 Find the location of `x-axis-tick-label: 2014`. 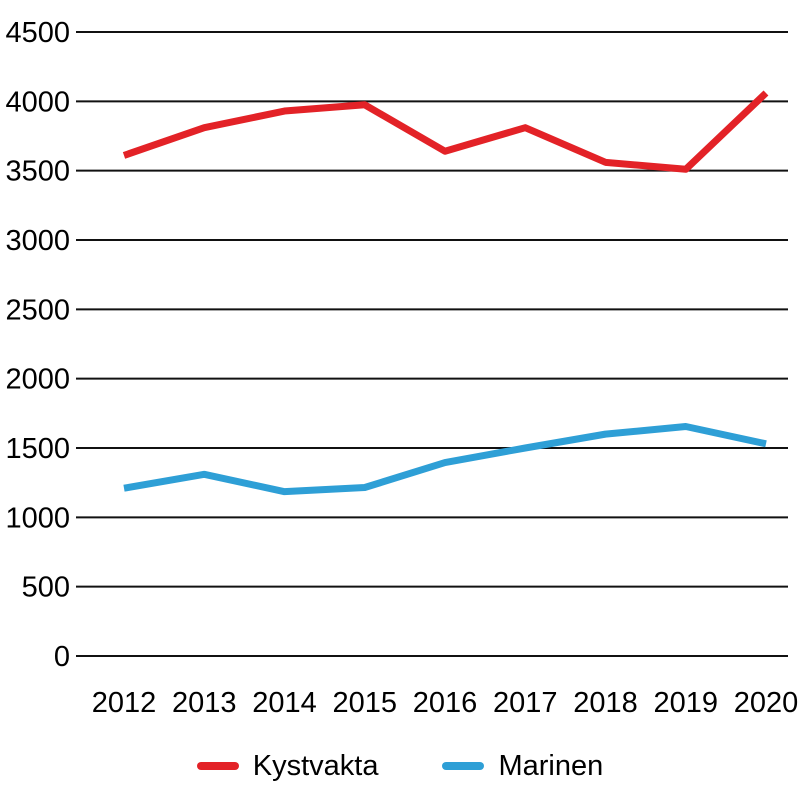

x-axis-tick-label: 2014 is located at coordinates (284, 703).